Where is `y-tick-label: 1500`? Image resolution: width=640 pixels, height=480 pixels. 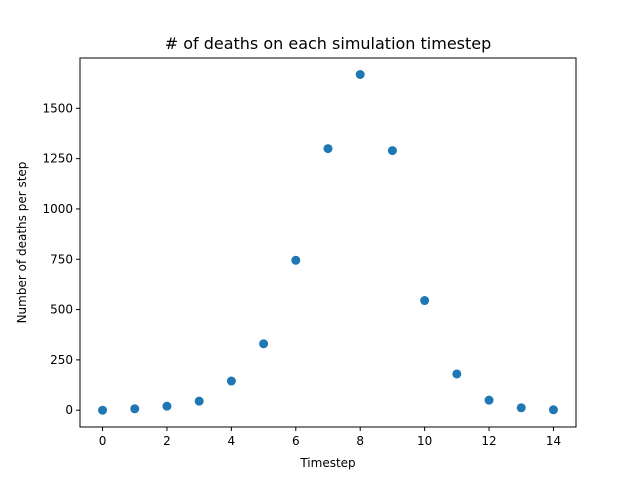
y-tick-label: 1500 is located at coordinates (57, 108).